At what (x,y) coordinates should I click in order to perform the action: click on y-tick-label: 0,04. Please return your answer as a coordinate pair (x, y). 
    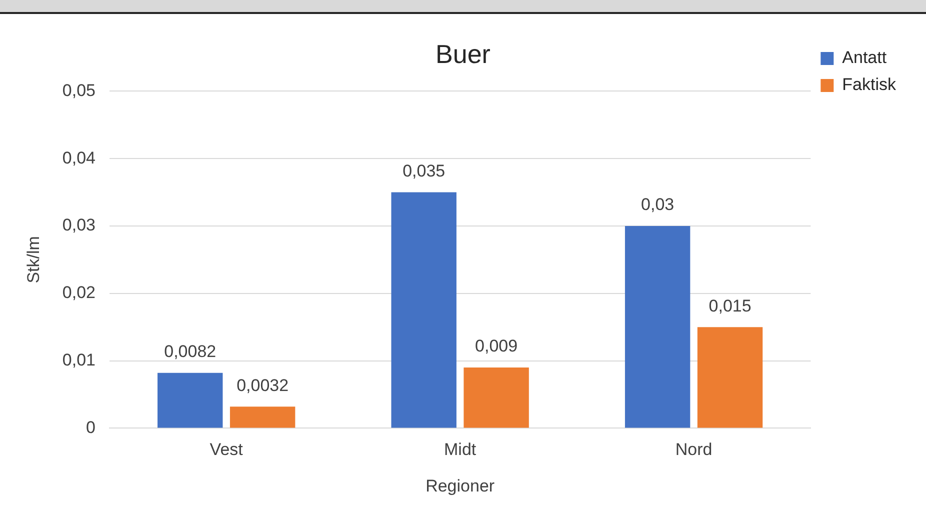
    Looking at the image, I should click on (79, 158).